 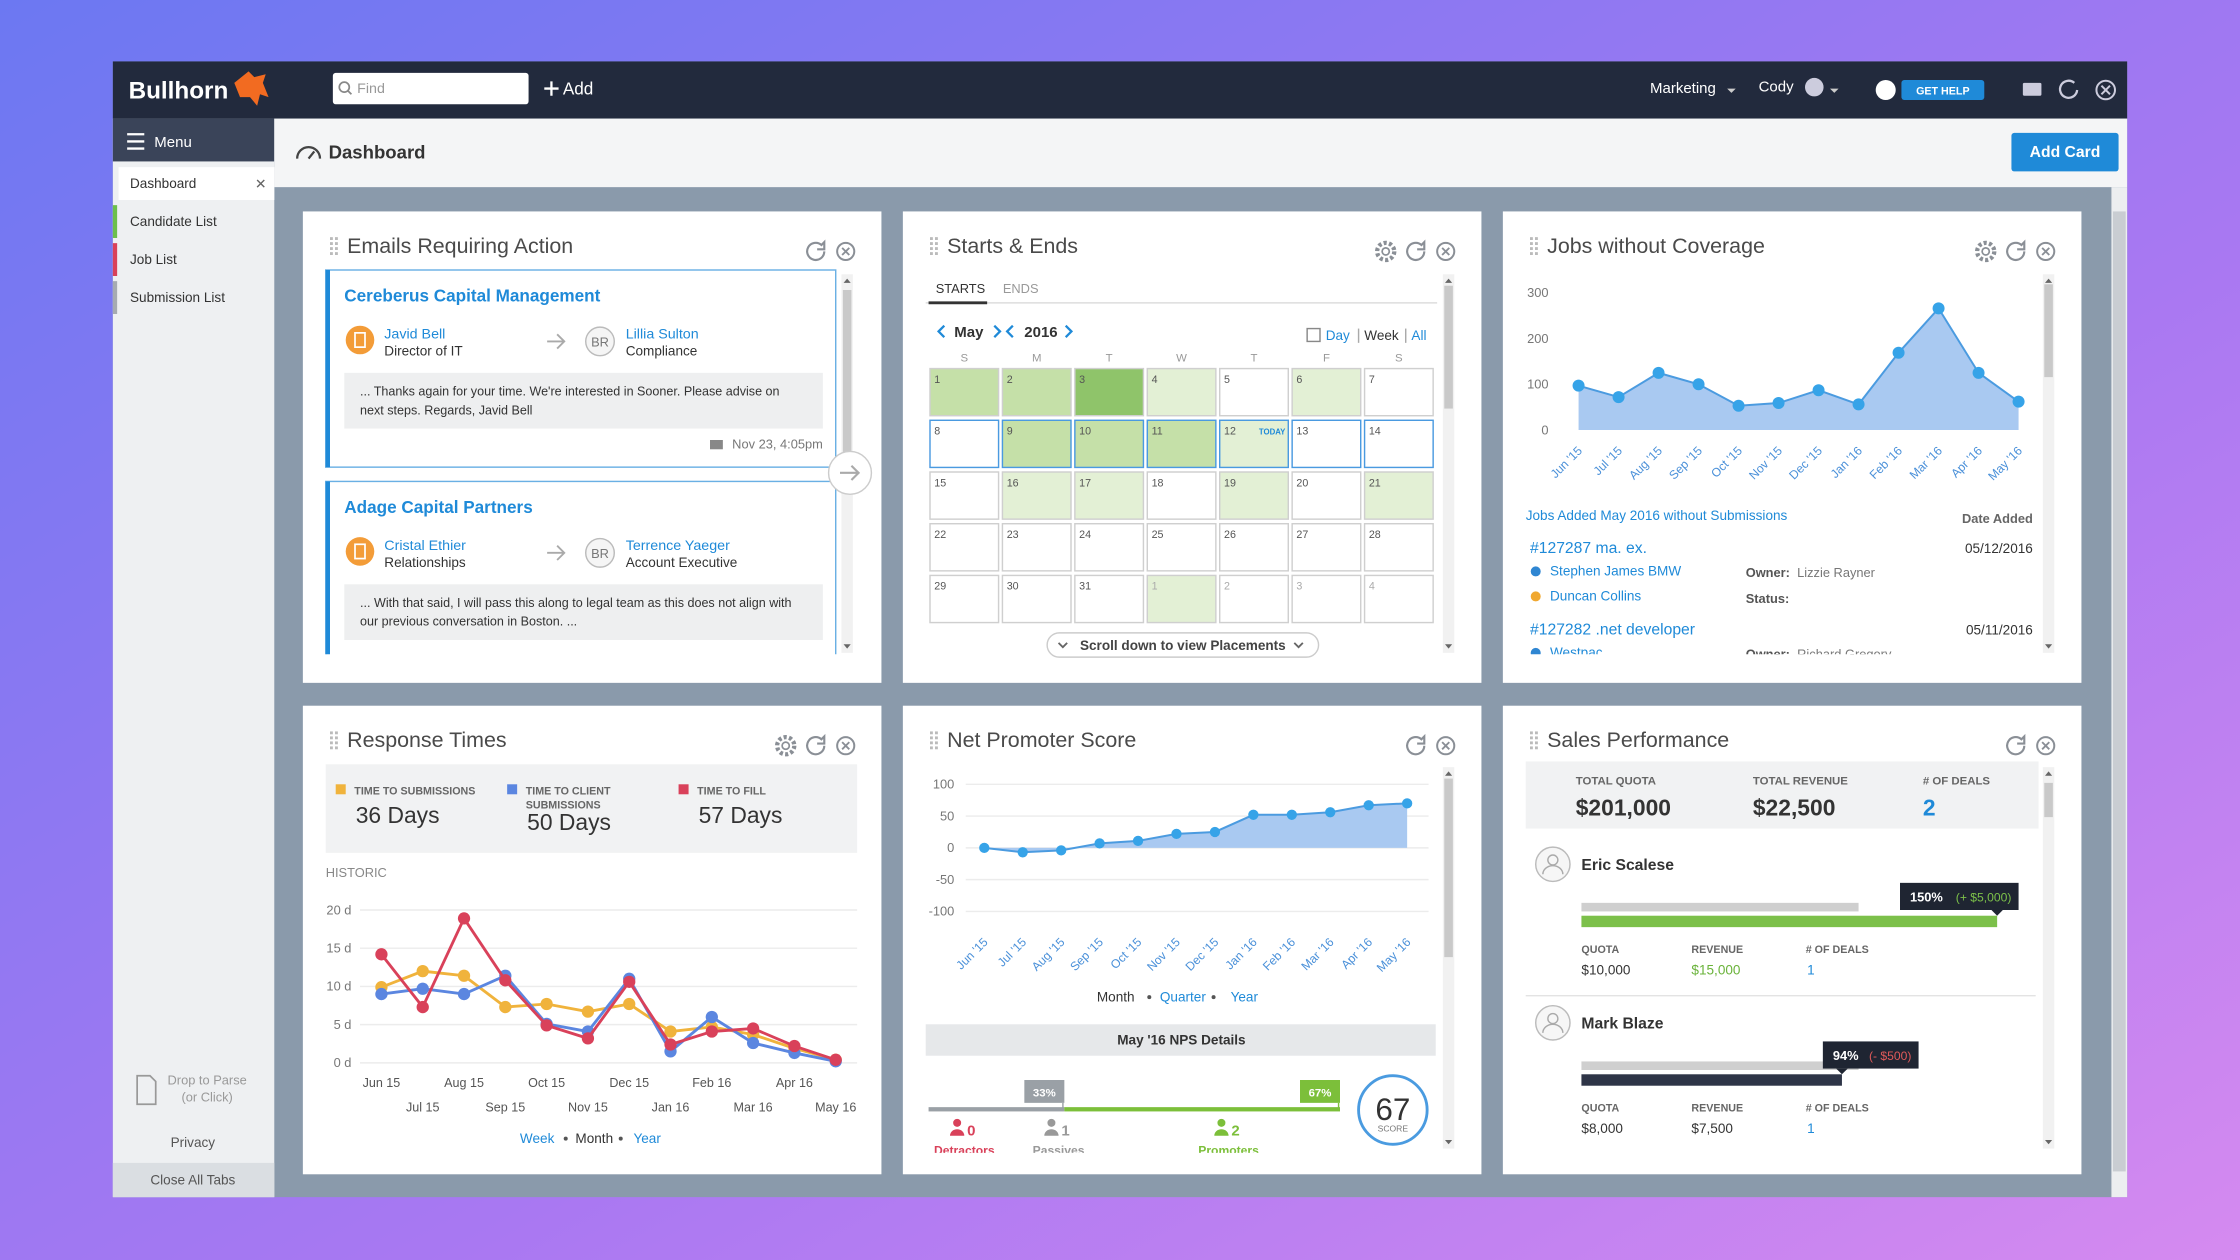 I want to click on sidebar-tab: Submission List, so click(x=177, y=297).